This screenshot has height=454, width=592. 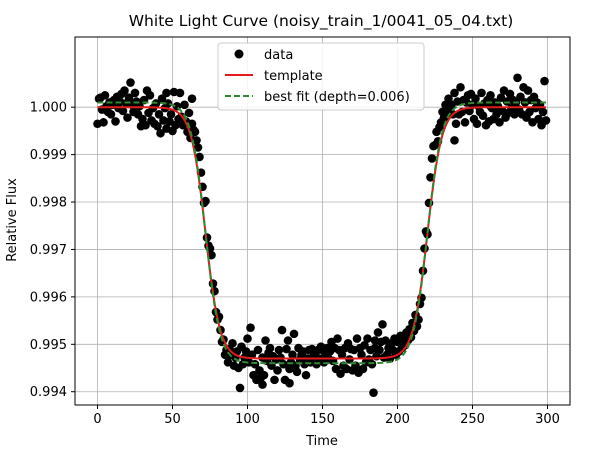 What do you see at coordinates (278, 55) in the screenshot?
I see `legend-data-label: data` at bounding box center [278, 55].